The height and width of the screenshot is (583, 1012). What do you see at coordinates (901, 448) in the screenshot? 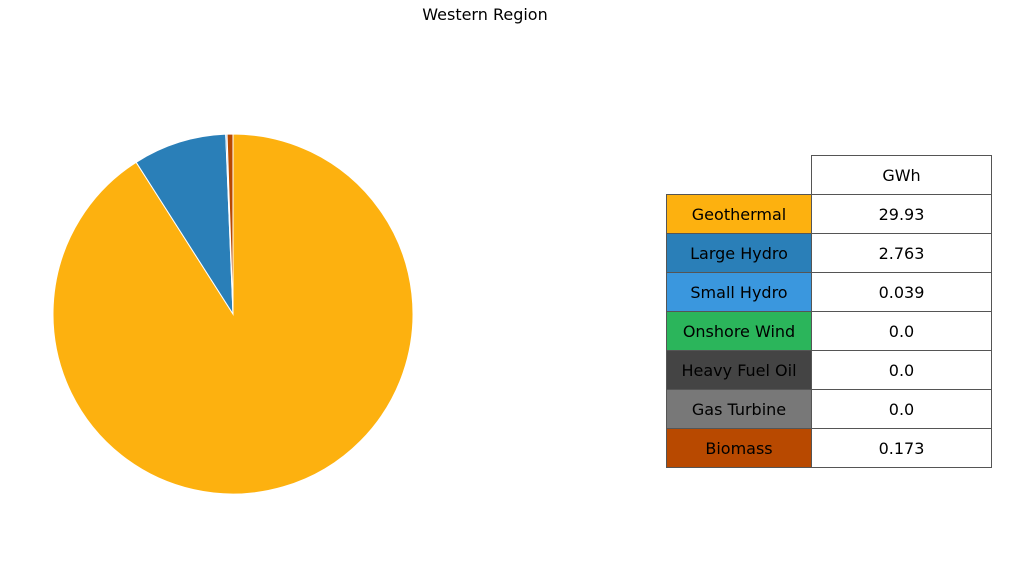
I see `legend-value-biomass: 0.173` at bounding box center [901, 448].